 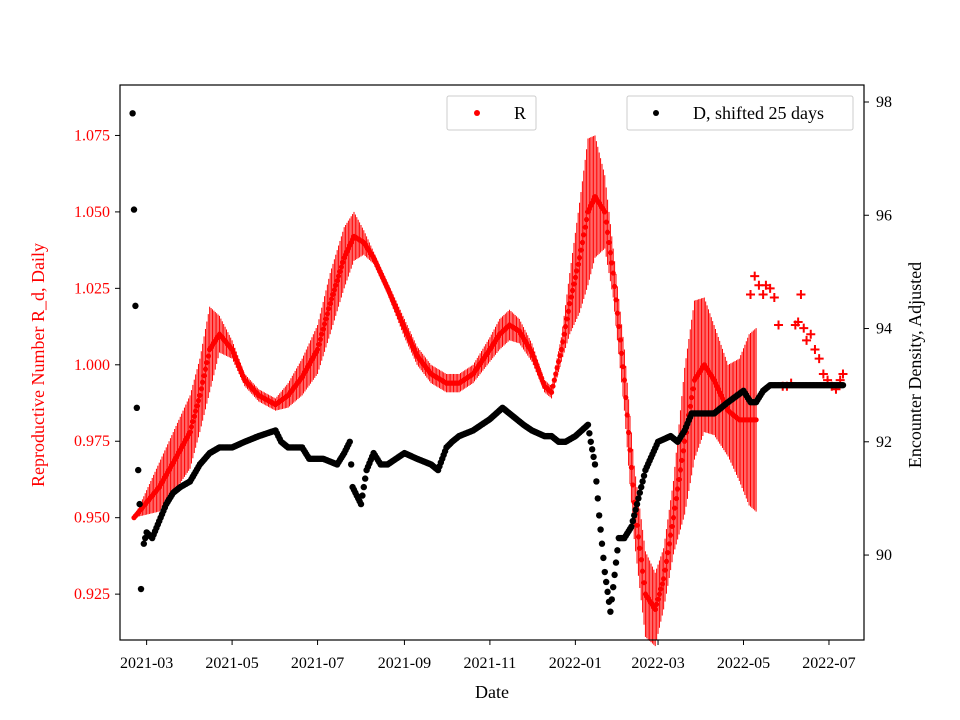 I want to click on y-axis-left-label: Reproductive Number R_d, Daily, so click(x=38, y=365).